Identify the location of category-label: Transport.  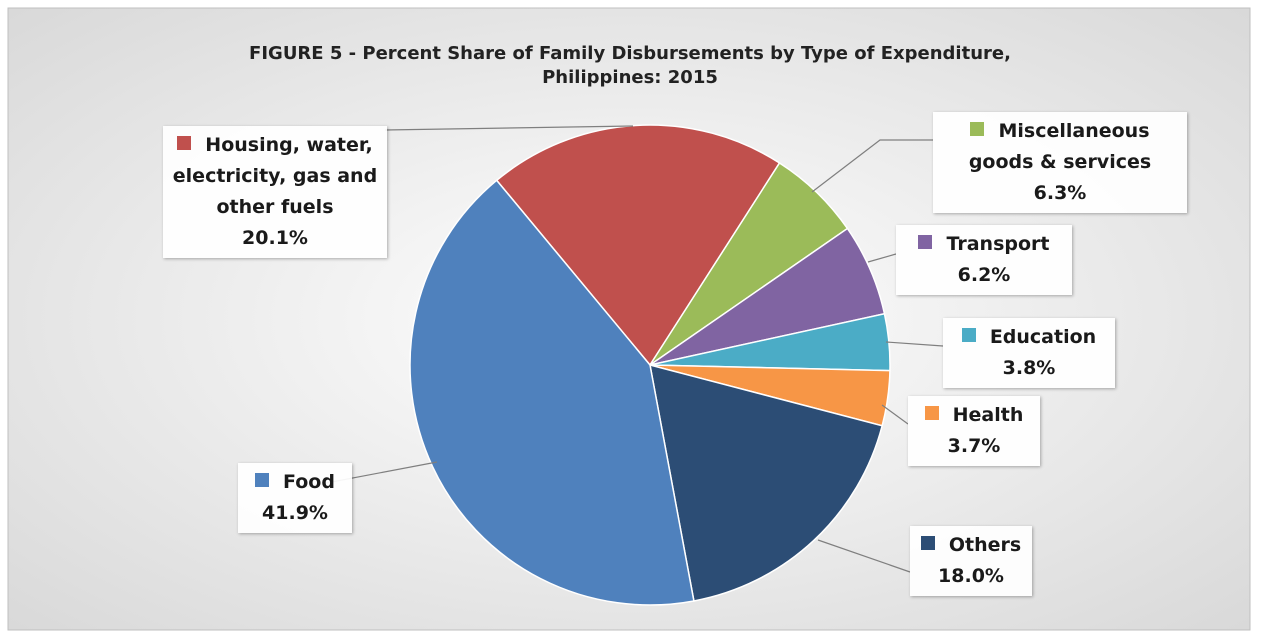
(998, 244).